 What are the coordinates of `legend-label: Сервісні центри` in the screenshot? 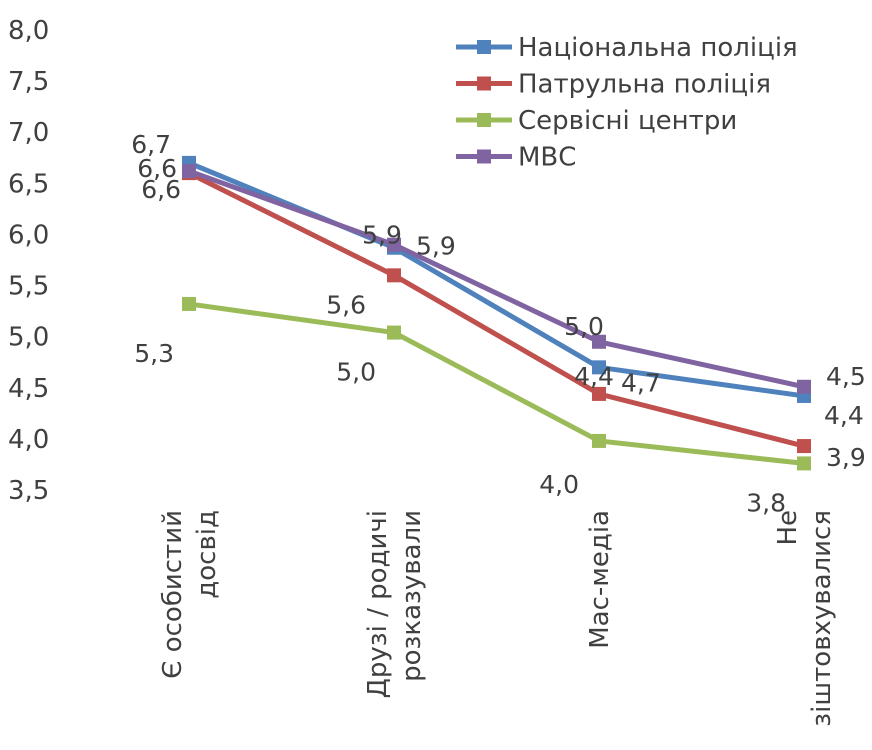 It's located at (627, 121).